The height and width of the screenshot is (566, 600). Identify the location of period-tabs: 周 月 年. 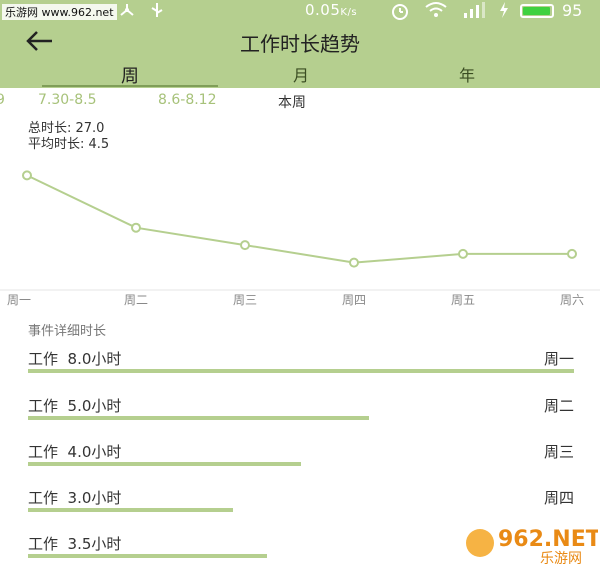
(300, 75).